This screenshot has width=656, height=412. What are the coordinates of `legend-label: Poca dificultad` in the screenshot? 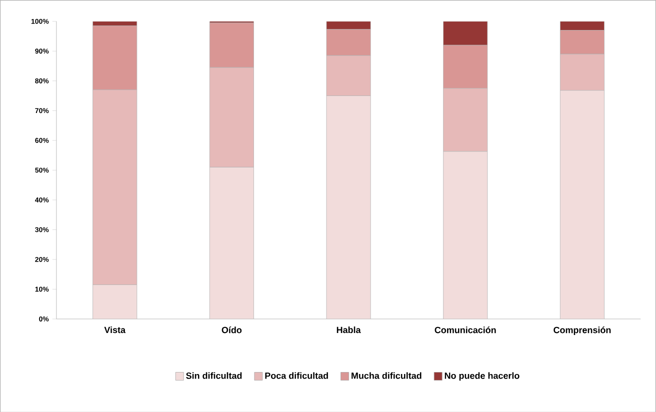 It's located at (296, 375).